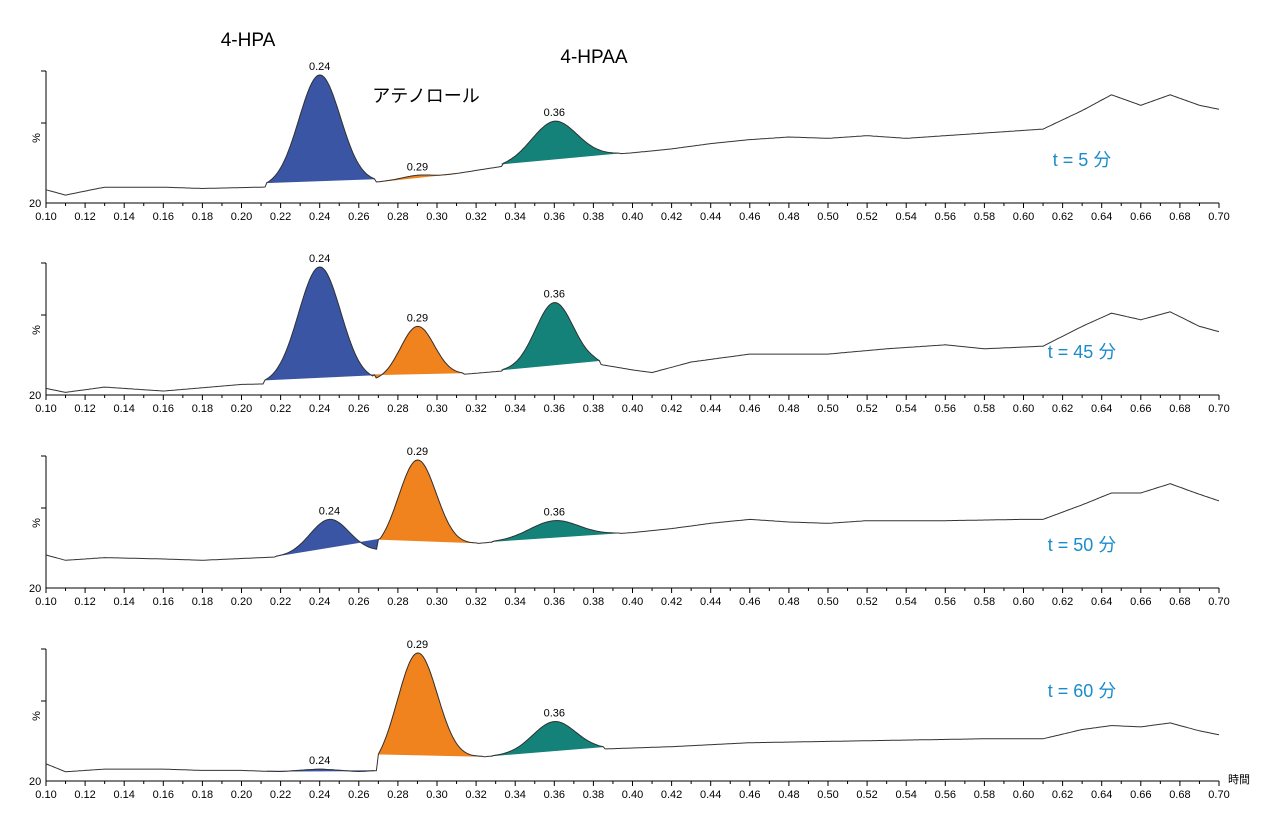 This screenshot has width=1280, height=833. I want to click on compound-label-4-hpa: 4-HPA, so click(248, 40).